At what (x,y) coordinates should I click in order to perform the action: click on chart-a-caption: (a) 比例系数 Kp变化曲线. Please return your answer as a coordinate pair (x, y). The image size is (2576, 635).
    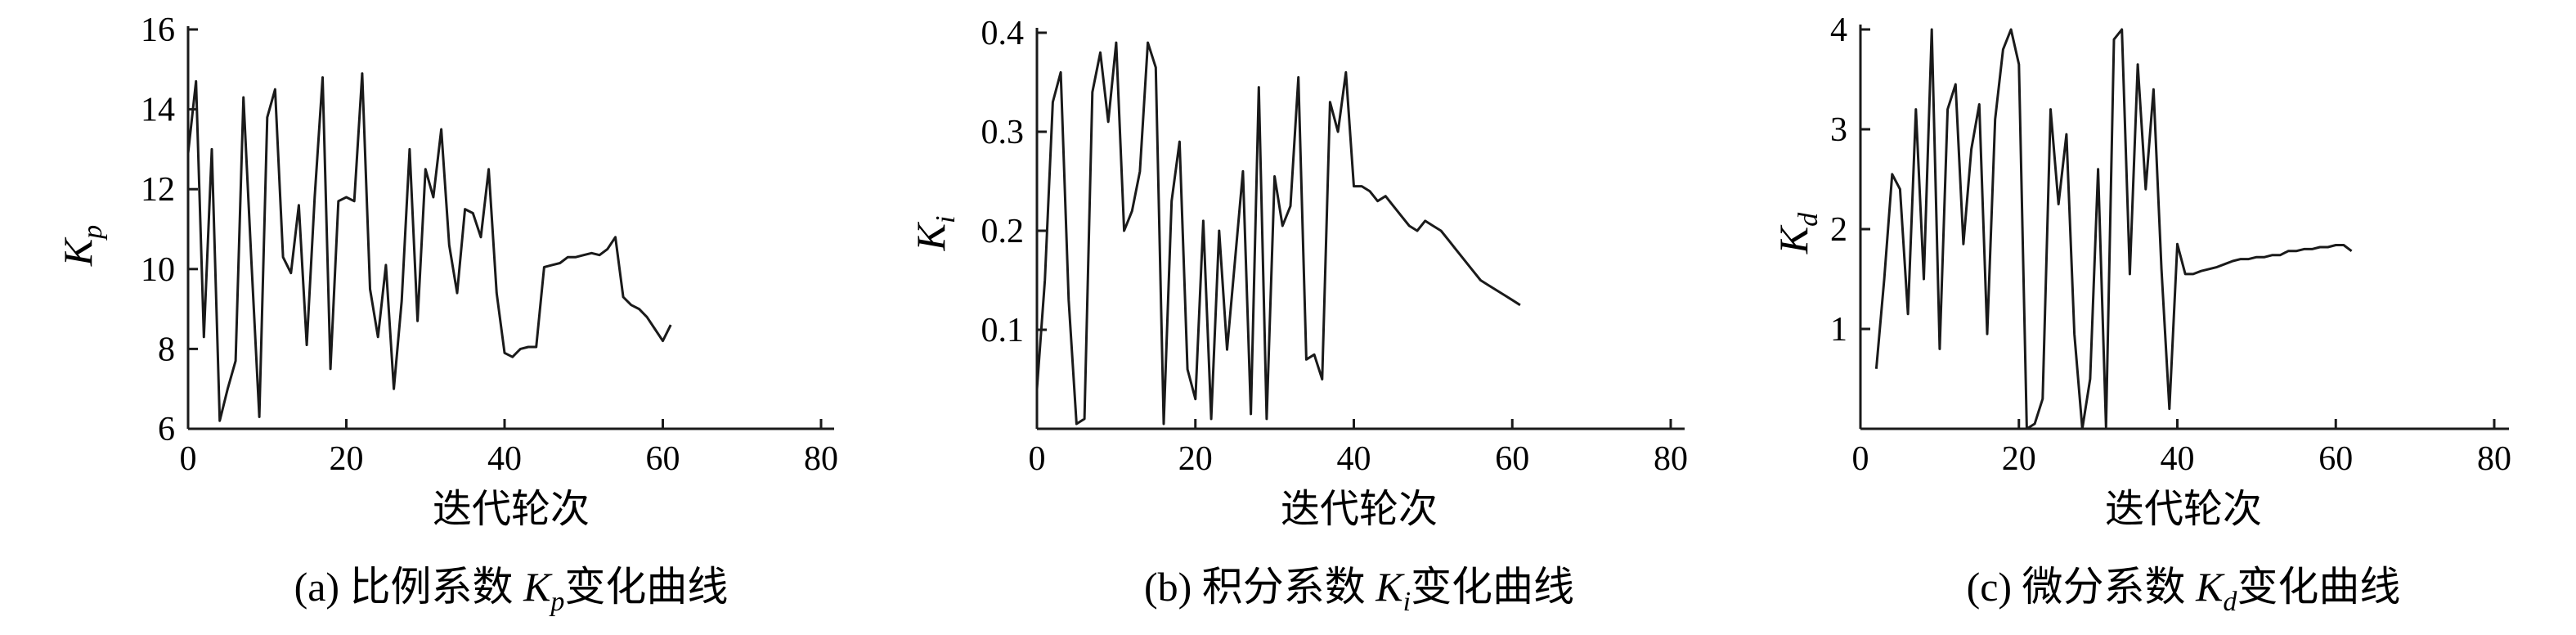
    Looking at the image, I should click on (512, 591).